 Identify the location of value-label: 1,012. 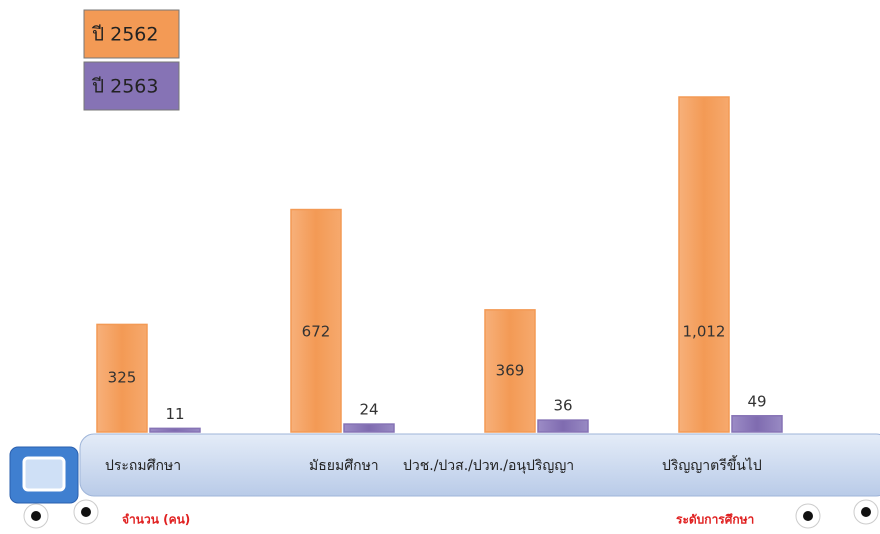
(704, 332).